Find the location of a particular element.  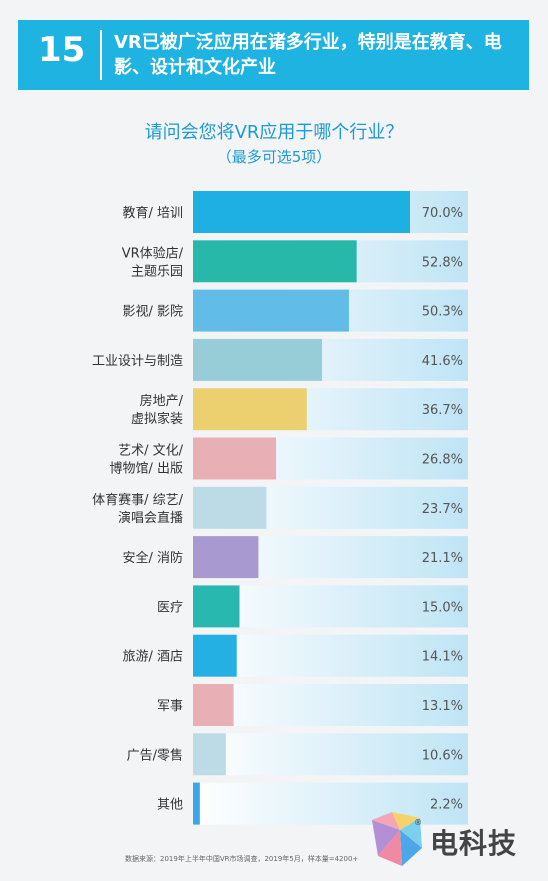

bar-row: 52.8% VR体验店/主题乐园 is located at coordinates (295, 261).